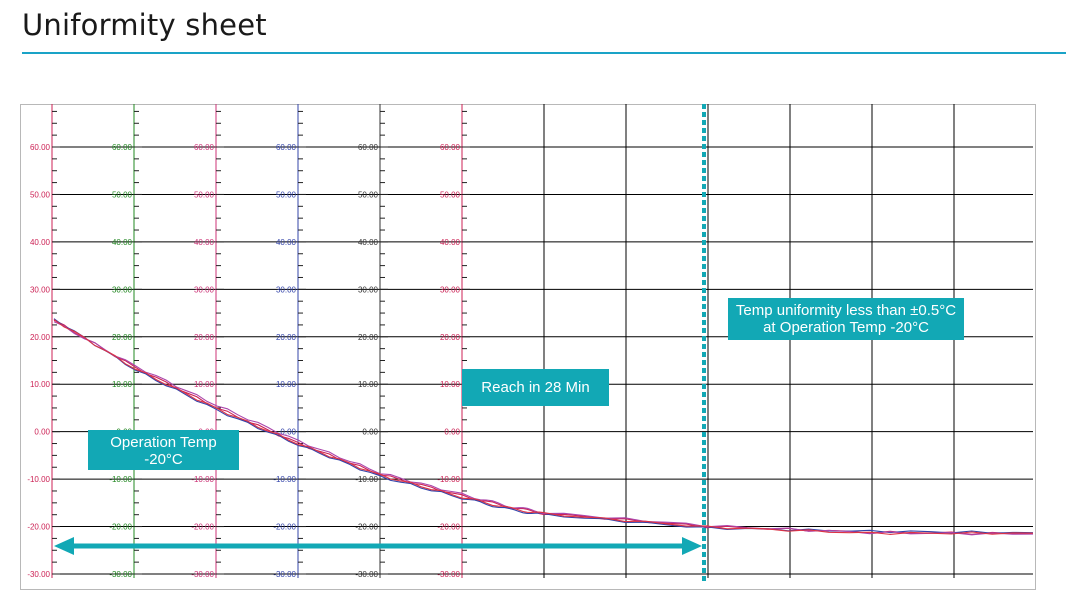 Image resolution: width=1079 pixels, height=599 pixels. What do you see at coordinates (544, 53) in the screenshot?
I see `title-rule` at bounding box center [544, 53].